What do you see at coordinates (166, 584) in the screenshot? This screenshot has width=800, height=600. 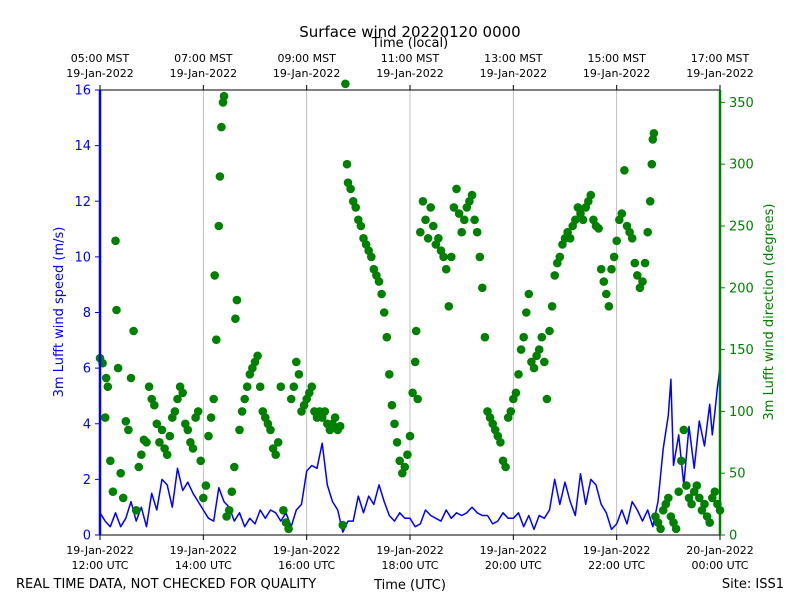 I see `quality-disclaimer: REAL TIME DATA, NOT CHECKED FOR QUALITY` at bounding box center [166, 584].